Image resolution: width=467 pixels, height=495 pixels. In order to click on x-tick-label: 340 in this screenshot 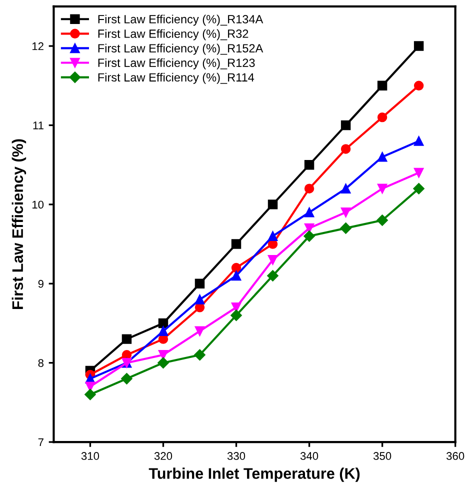, I will do `click(309, 456)`.